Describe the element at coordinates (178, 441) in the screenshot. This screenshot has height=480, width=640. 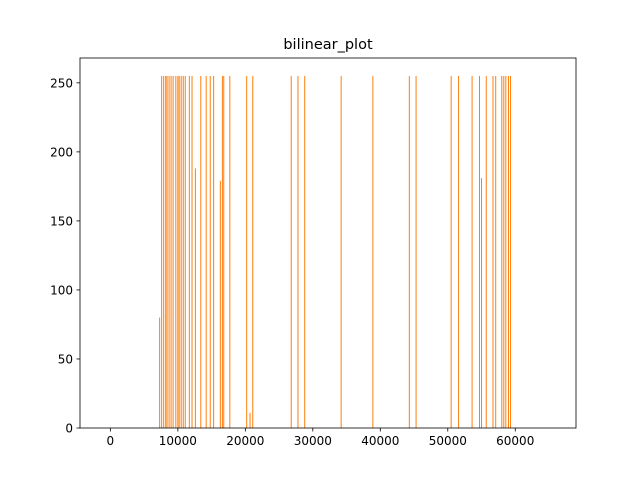
I see `x-tick-label: 10000` at that location.